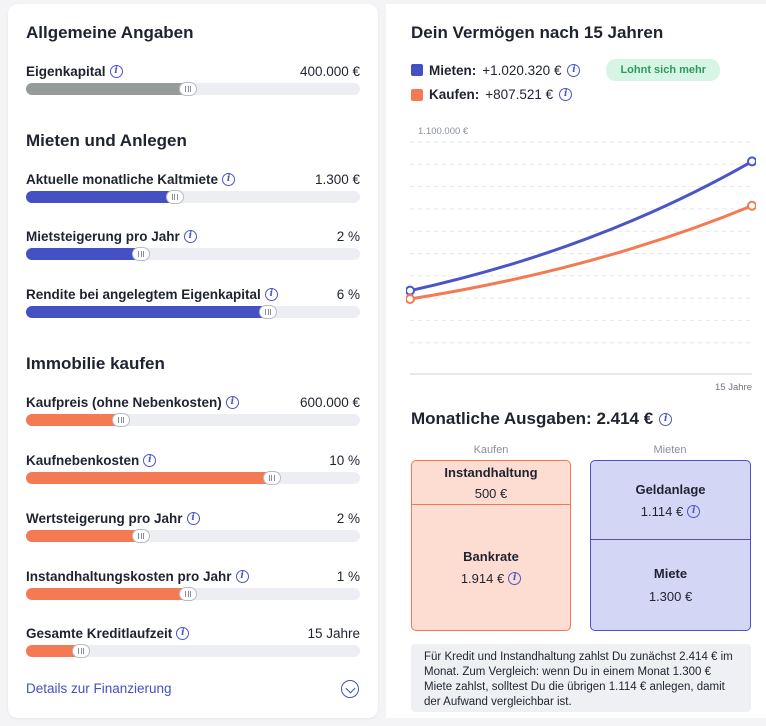 This screenshot has height=726, width=766. I want to click on field-kaufpreis: Kaufpreis (ohne Nebenkosten) i 600.000 €, so click(193, 415).